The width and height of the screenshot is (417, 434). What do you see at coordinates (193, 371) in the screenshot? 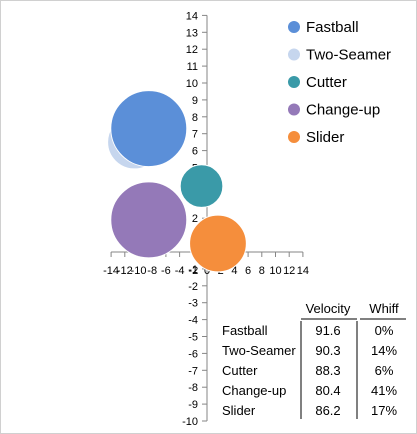
I see `y-tick-label: -7` at bounding box center [193, 371].